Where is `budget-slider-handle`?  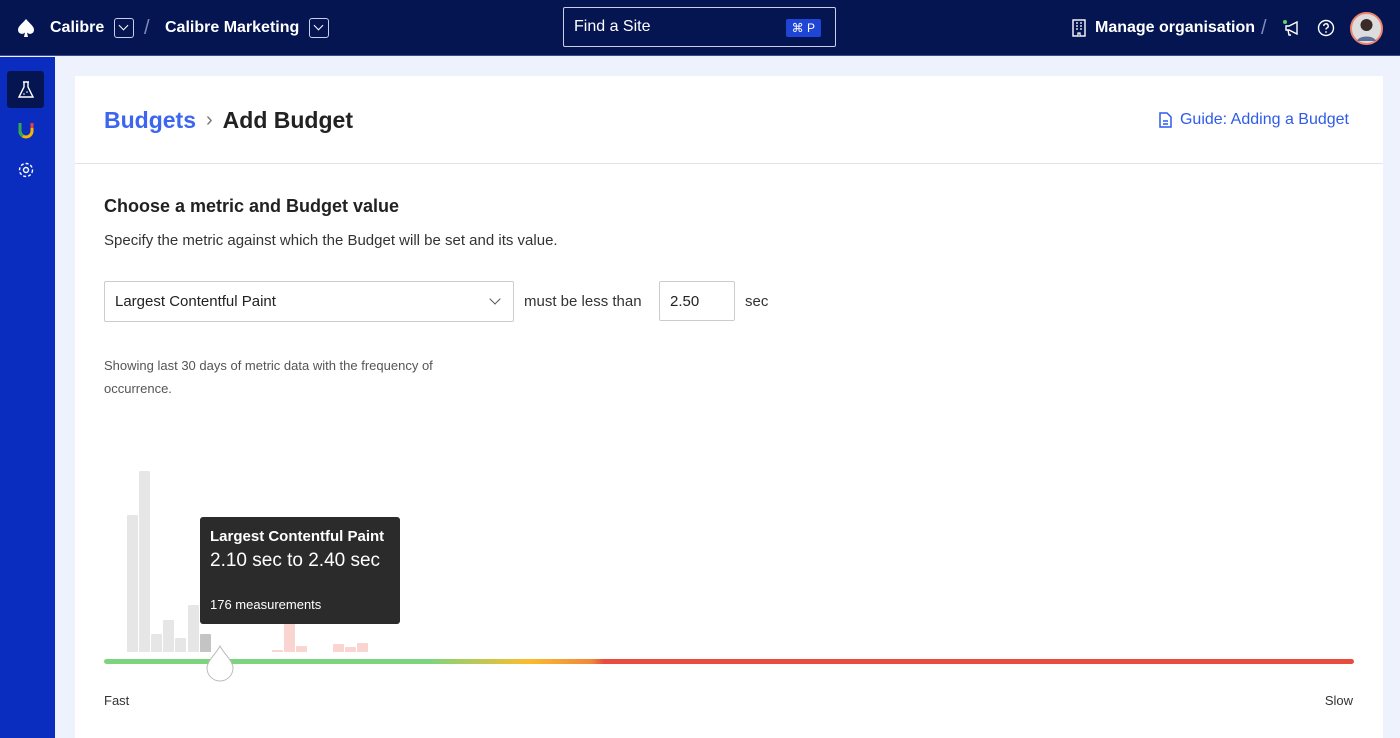
budget-slider-handle is located at coordinates (220, 663).